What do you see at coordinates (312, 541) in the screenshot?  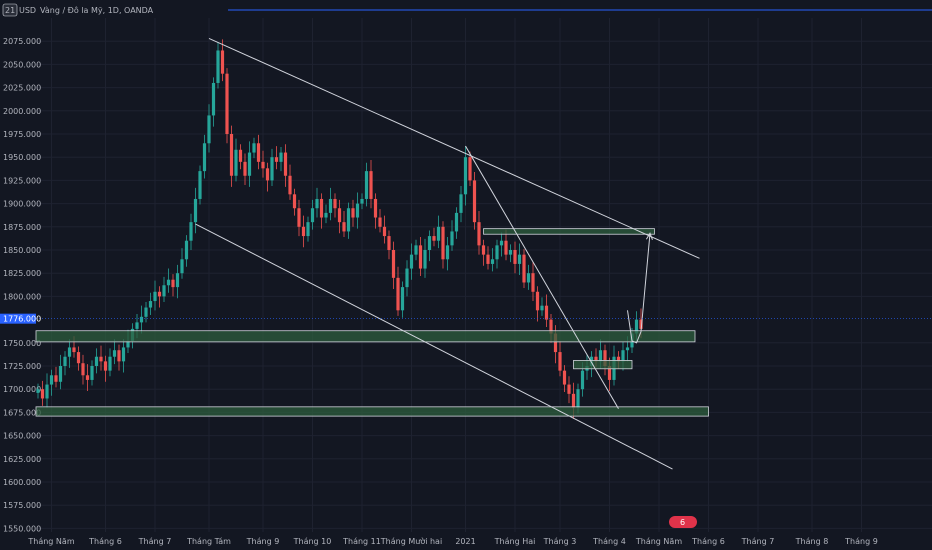 I see `x-tick-label: Tháng 10` at bounding box center [312, 541].